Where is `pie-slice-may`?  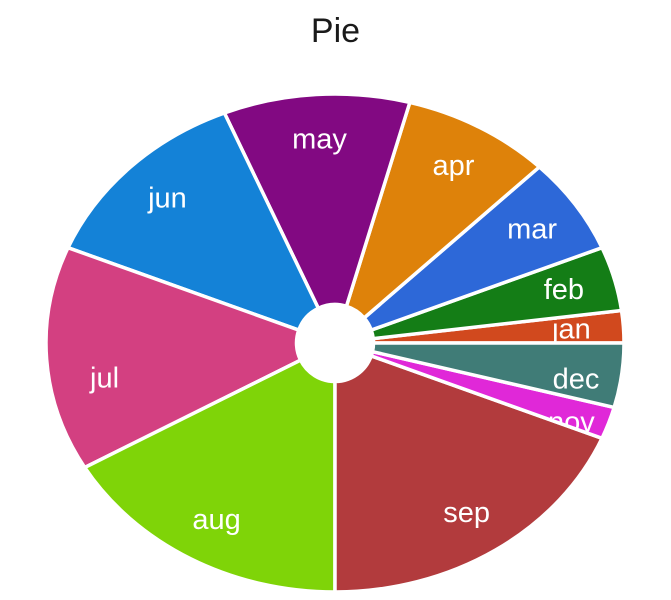 pie-slice-may is located at coordinates (317, 201).